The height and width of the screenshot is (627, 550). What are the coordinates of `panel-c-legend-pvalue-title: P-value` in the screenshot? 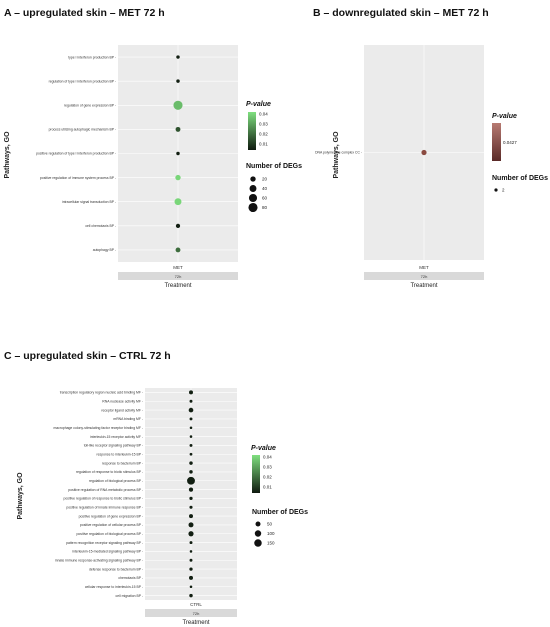 It's located at (263, 448).